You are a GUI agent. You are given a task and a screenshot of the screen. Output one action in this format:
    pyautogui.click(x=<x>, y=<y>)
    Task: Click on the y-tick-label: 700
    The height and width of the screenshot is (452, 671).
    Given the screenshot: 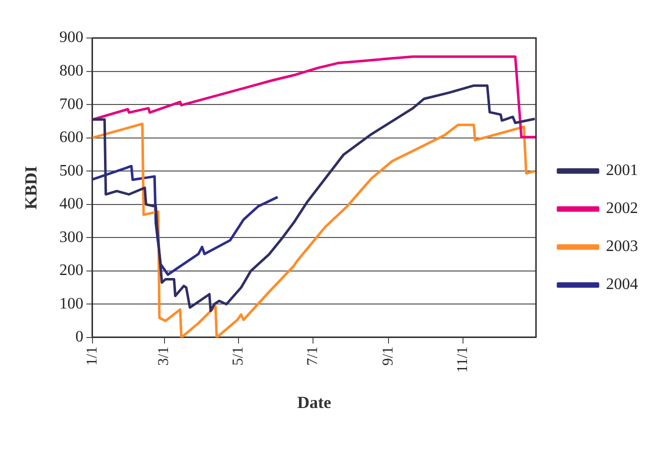 What is the action you would take?
    pyautogui.click(x=71, y=104)
    